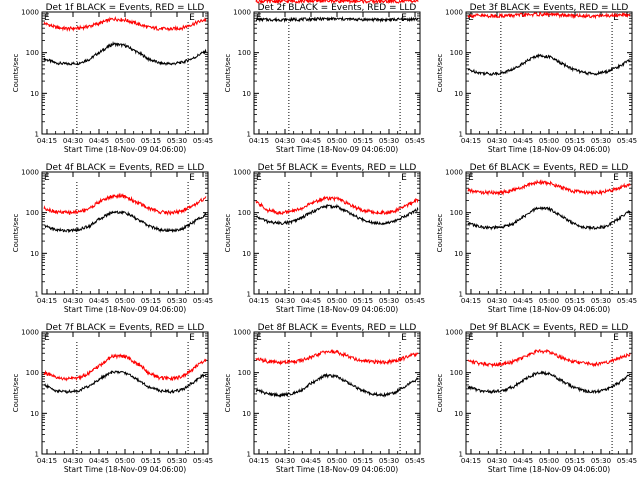  Describe the element at coordinates (337, 168) in the screenshot. I see `chart-title: Det 5f BLACK = Events, RED = LLD` at that location.